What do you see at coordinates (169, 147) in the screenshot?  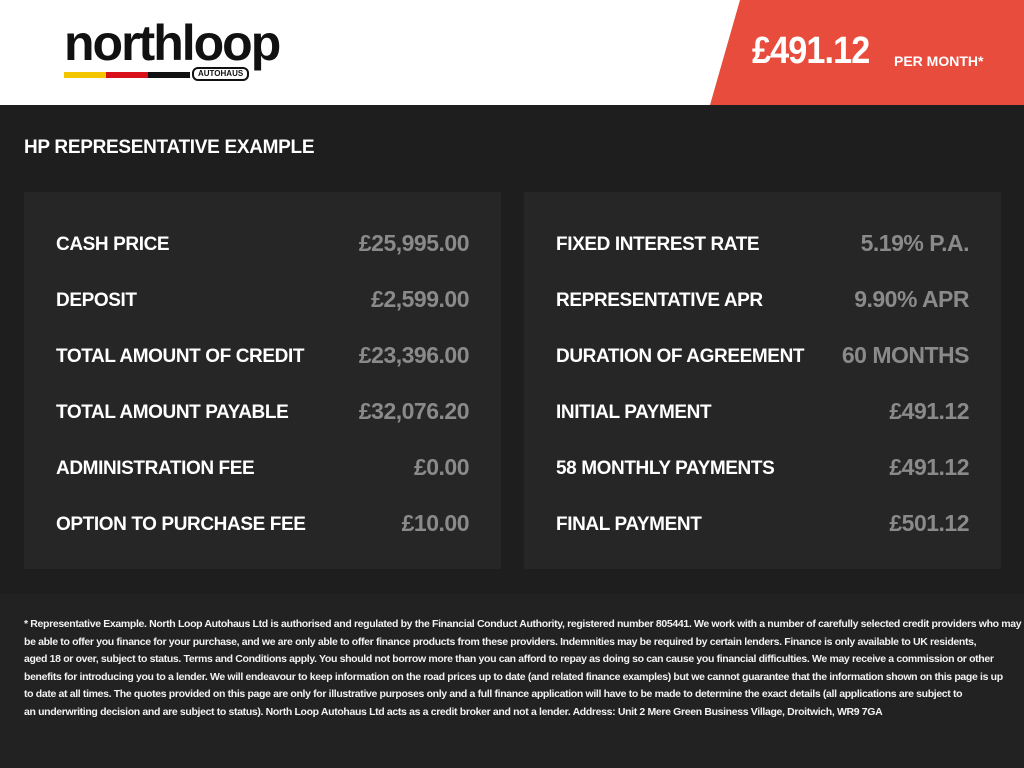 I see `section-title: HP REPRESENTATIVE EXAMPLE` at bounding box center [169, 147].